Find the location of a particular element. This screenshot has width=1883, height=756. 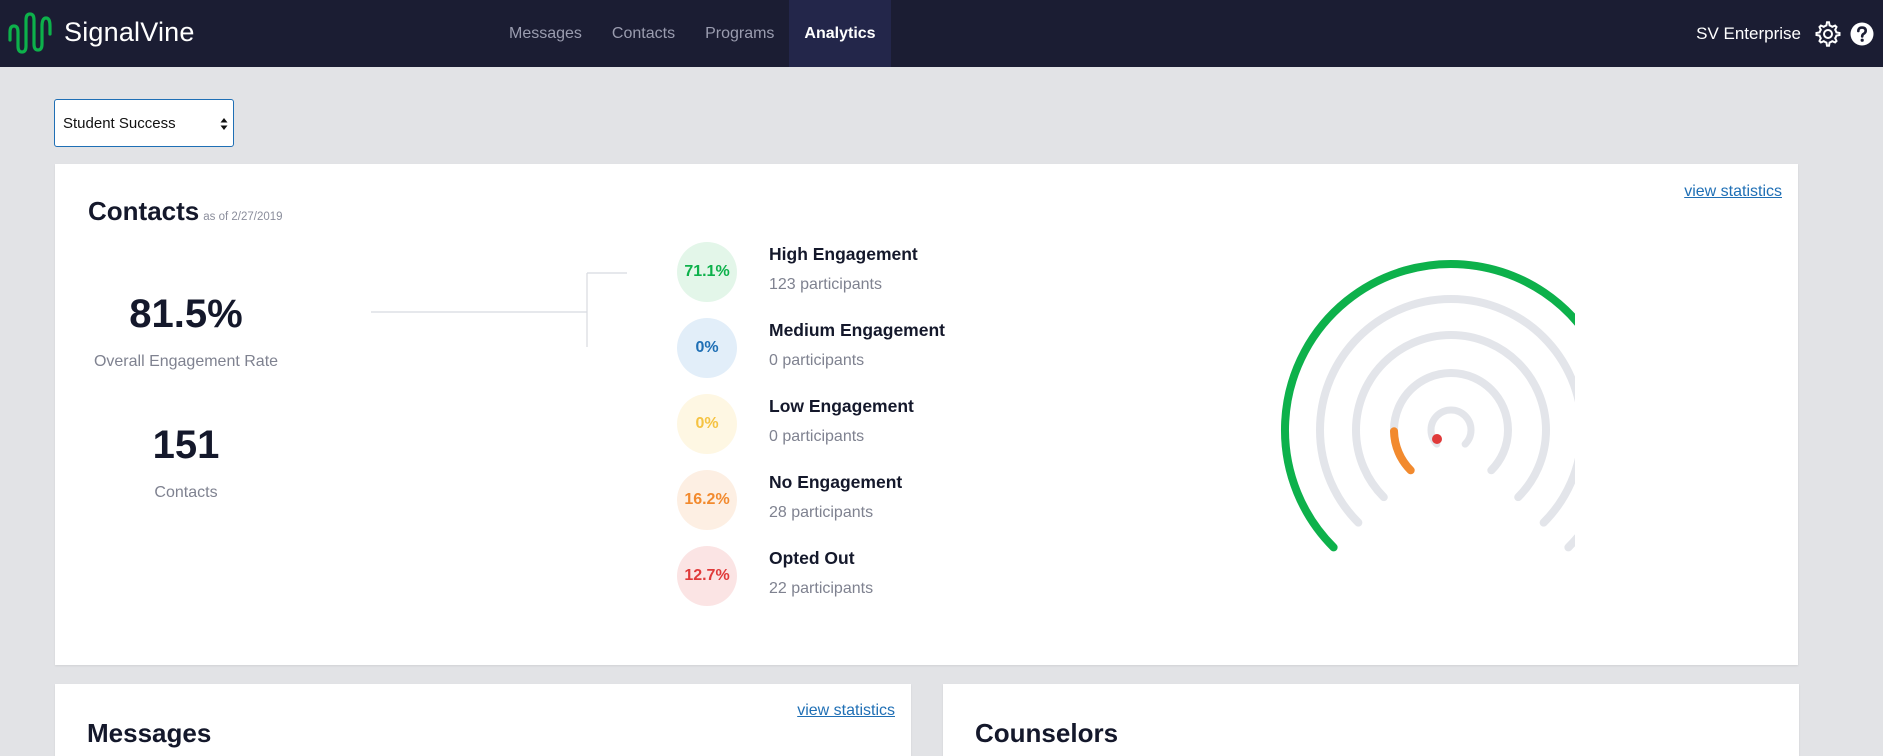

segment-opted-out-name: Opted Out is located at coordinates (812, 558).